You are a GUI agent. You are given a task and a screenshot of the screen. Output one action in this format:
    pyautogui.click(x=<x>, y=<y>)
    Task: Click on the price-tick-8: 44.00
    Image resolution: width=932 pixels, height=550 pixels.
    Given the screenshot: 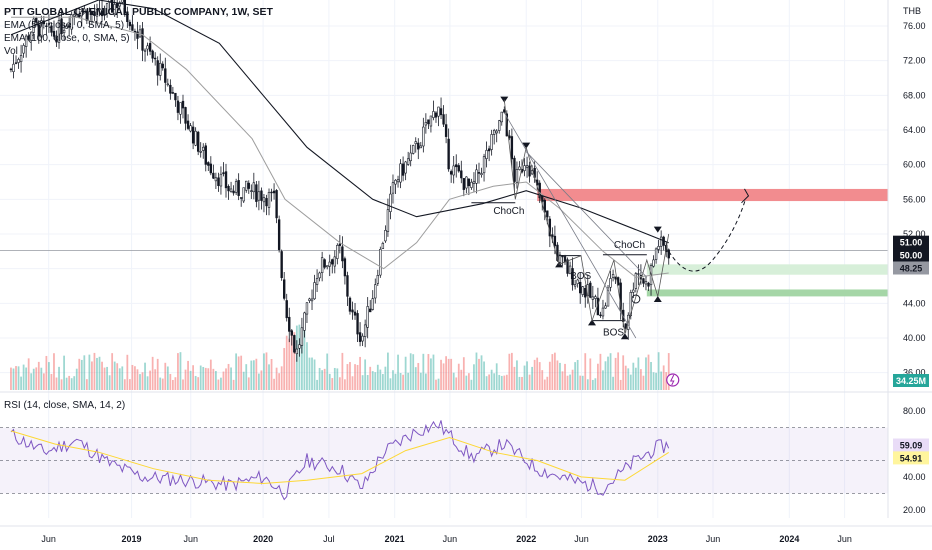 What is the action you would take?
    pyautogui.click(x=914, y=303)
    